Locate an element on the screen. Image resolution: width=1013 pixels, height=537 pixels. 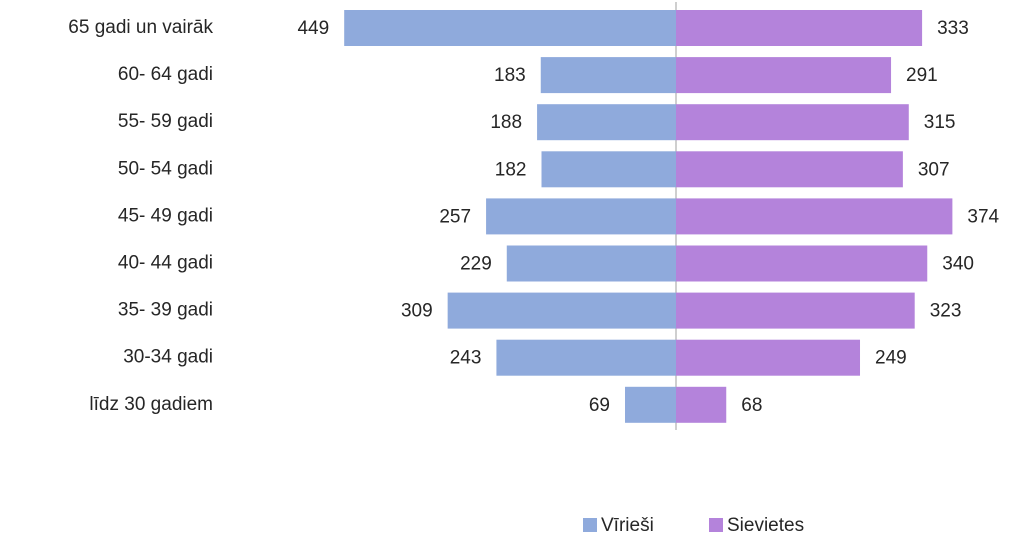
value-label: 69 is located at coordinates (599, 405).